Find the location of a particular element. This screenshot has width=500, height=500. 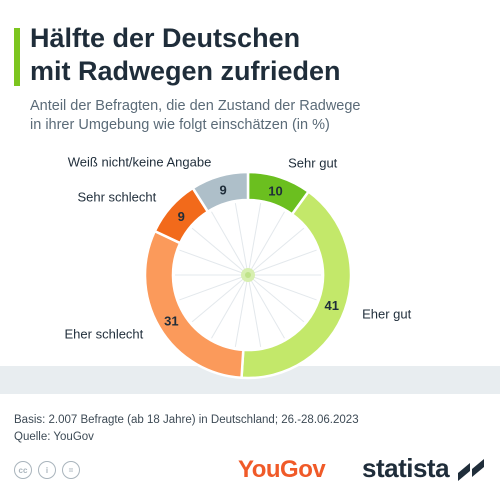

category-label: Sehr gut is located at coordinates (313, 163).